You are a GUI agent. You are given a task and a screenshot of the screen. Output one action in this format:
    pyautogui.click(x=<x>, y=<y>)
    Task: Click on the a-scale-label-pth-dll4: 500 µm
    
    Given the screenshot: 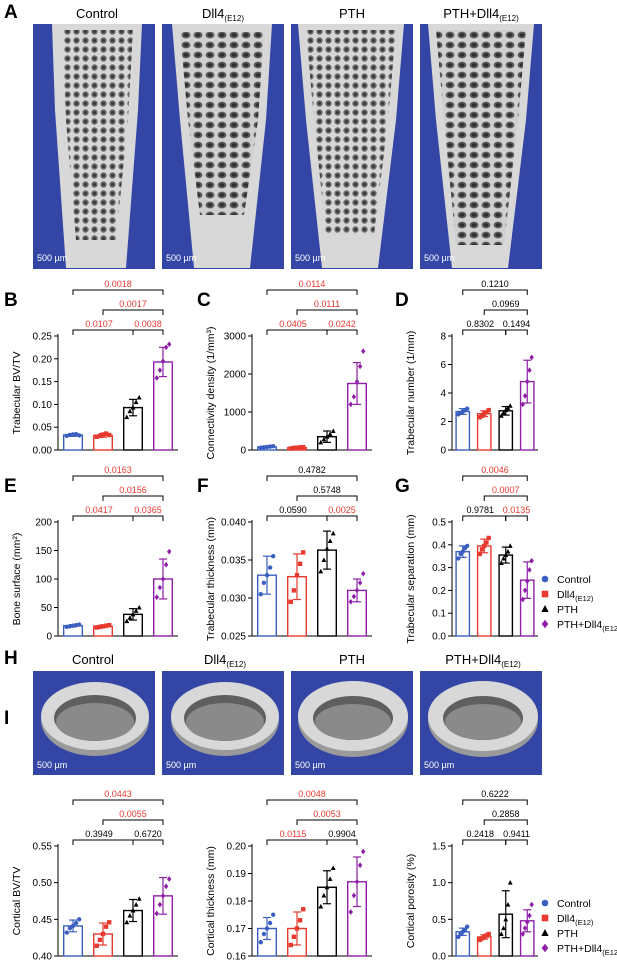 What is the action you would take?
    pyautogui.click(x=439, y=258)
    